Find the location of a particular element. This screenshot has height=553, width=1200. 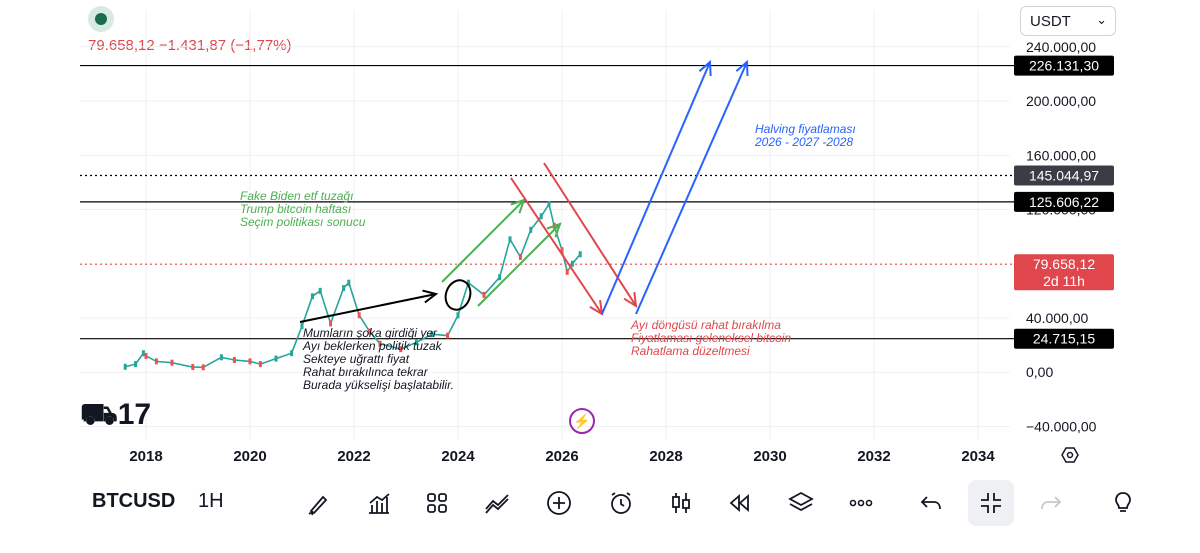

chart-annotation-line: Halving fiyatlaması is located at coordinates (805, 129).